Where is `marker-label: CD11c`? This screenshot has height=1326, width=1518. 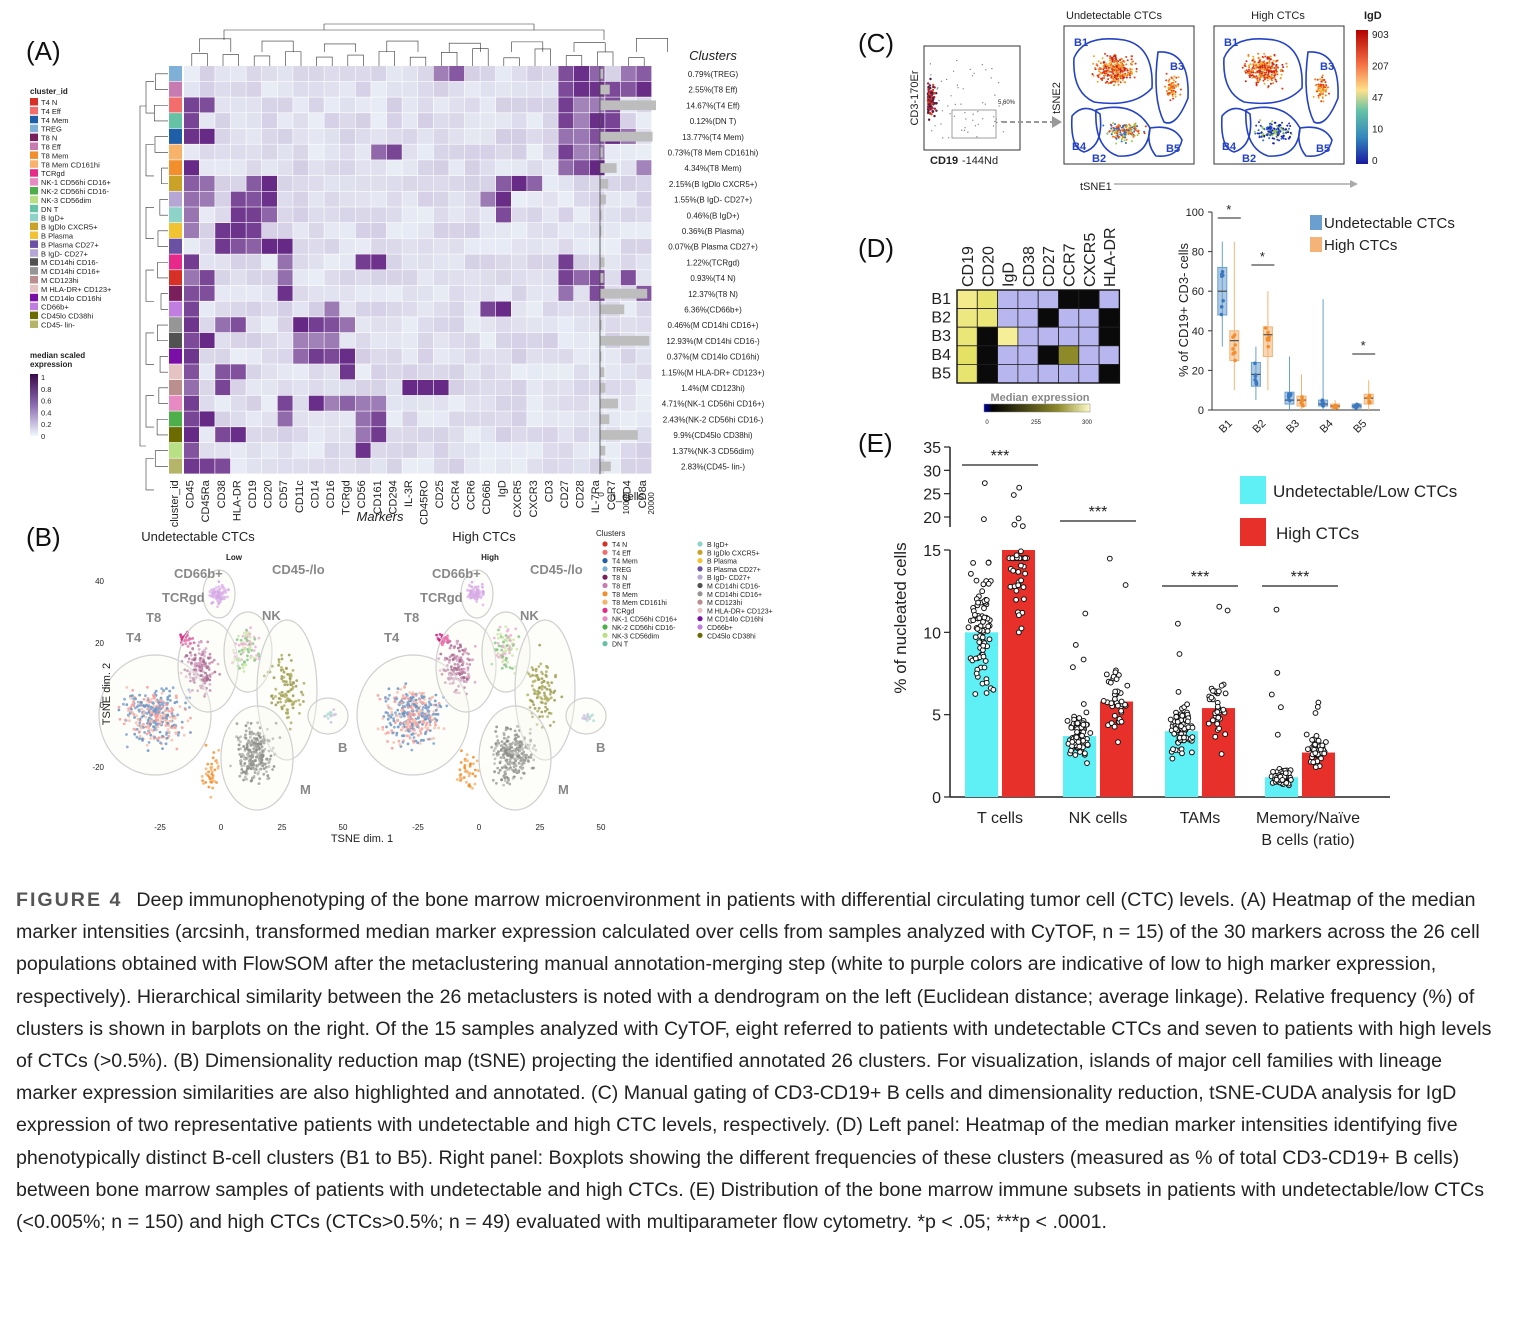 marker-label: CD11c is located at coordinates (300, 496).